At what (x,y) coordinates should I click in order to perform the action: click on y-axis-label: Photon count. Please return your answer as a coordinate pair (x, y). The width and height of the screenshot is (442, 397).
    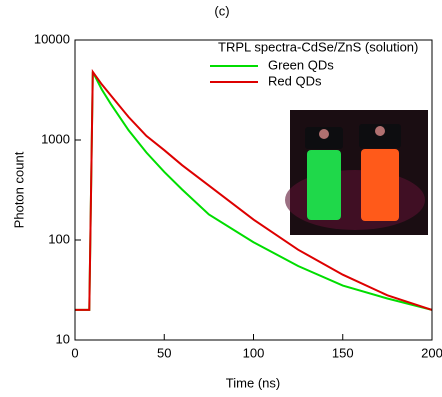
    Looking at the image, I should click on (18, 189).